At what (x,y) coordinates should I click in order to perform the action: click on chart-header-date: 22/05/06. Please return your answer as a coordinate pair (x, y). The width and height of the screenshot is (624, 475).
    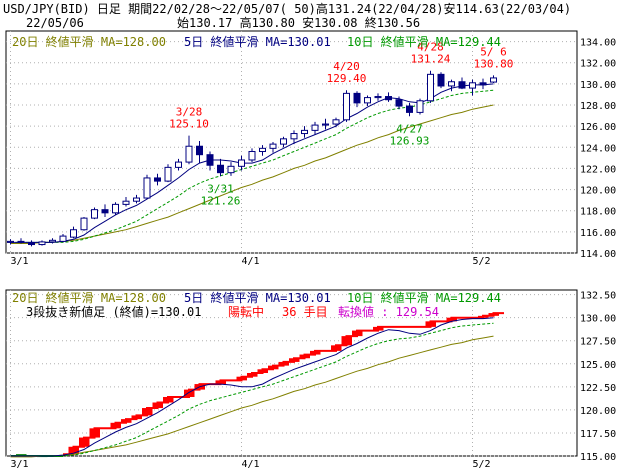
    Looking at the image, I should click on (55, 23).